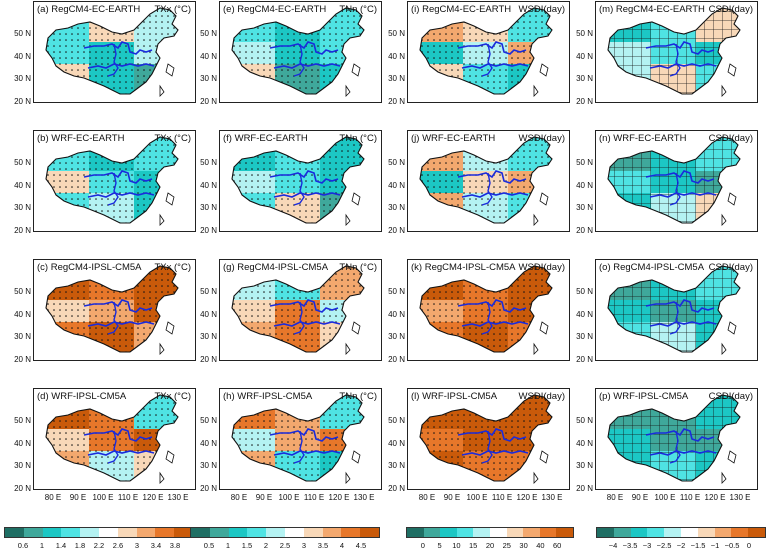 This screenshot has height=555, width=776. I want to click on colorbar-tick-label: −0.5, so click(732, 545).